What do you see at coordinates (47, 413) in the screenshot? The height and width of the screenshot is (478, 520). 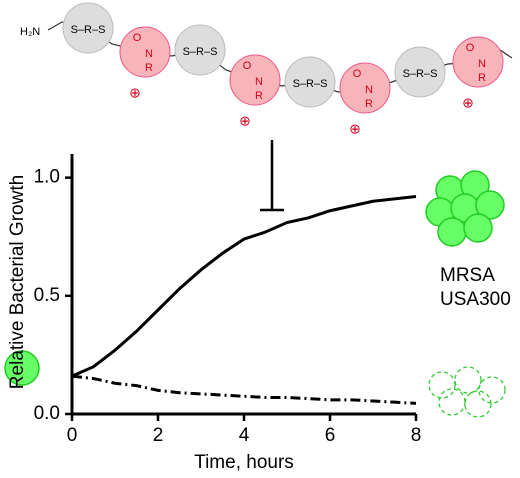 I see `y-tick-label: 0.0` at bounding box center [47, 413].